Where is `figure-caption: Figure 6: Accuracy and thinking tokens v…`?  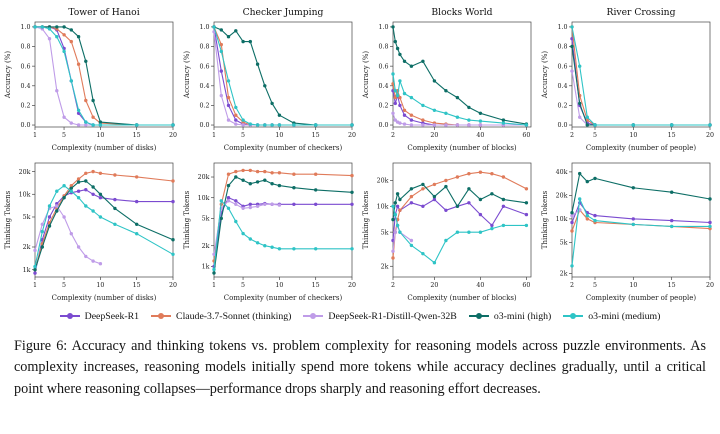 figure-caption: Figure 6: Accuracy and thinking tokens v… is located at coordinates (360, 367).